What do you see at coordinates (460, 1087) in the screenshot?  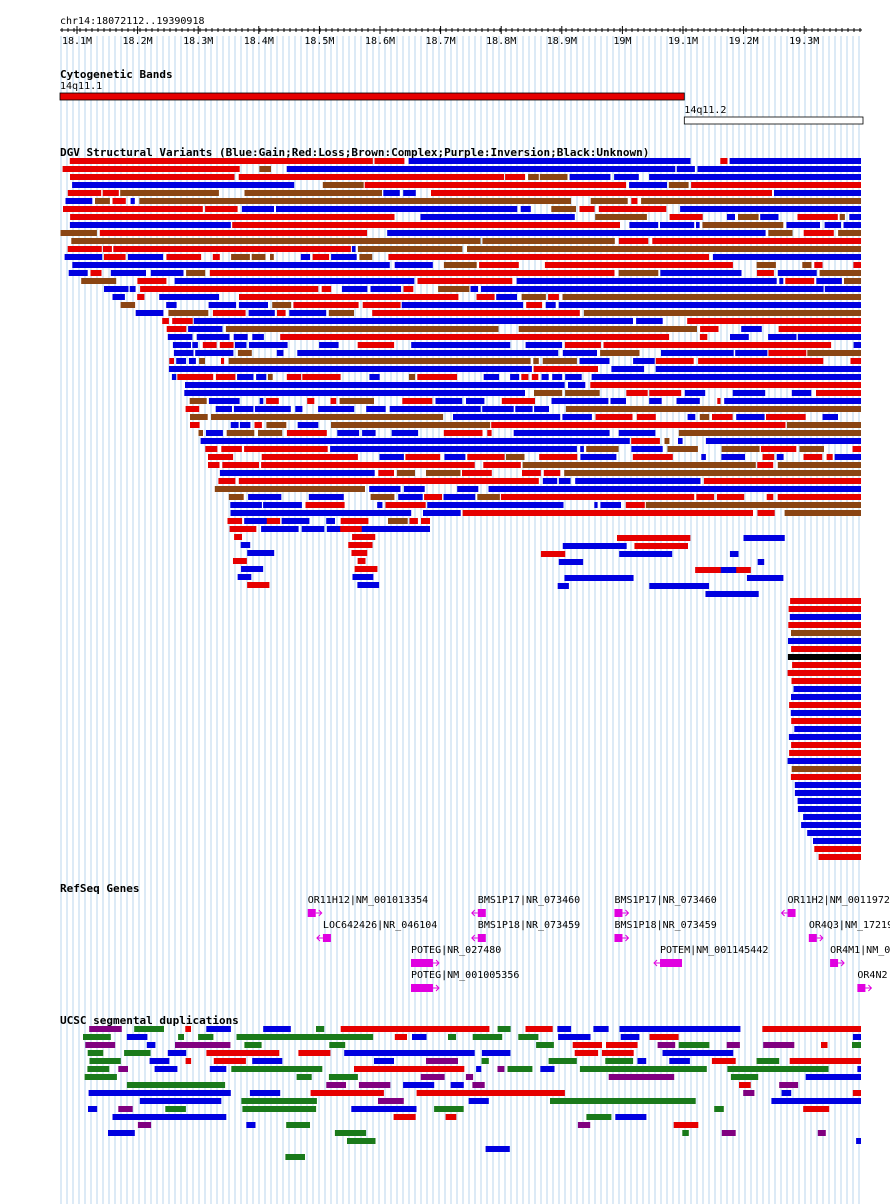 I see `segdup-track: UCSC segmental duplications` at bounding box center [460, 1087].